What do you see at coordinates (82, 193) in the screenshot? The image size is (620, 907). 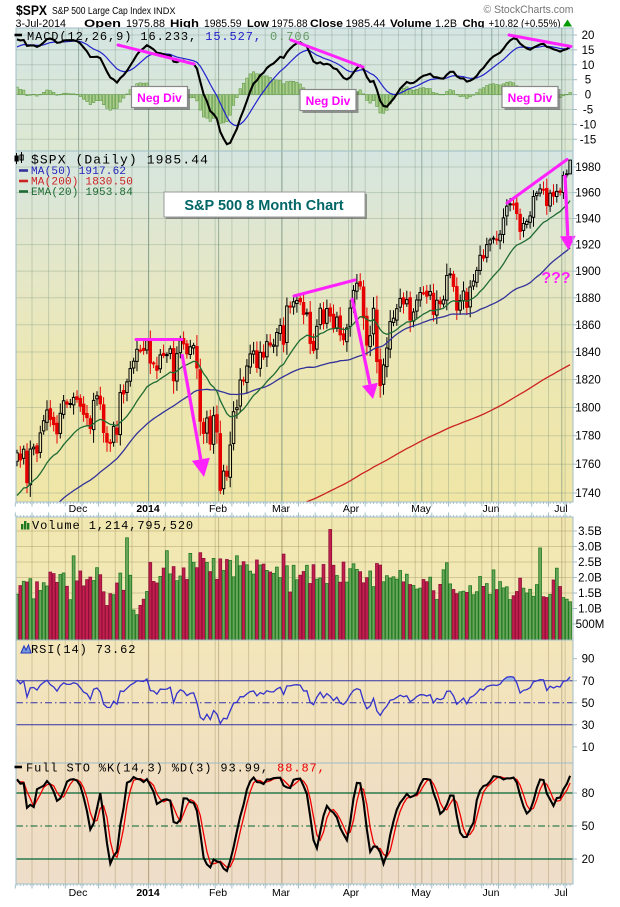 I see `svg-text: EMA(20) 1953.84` at bounding box center [82, 193].